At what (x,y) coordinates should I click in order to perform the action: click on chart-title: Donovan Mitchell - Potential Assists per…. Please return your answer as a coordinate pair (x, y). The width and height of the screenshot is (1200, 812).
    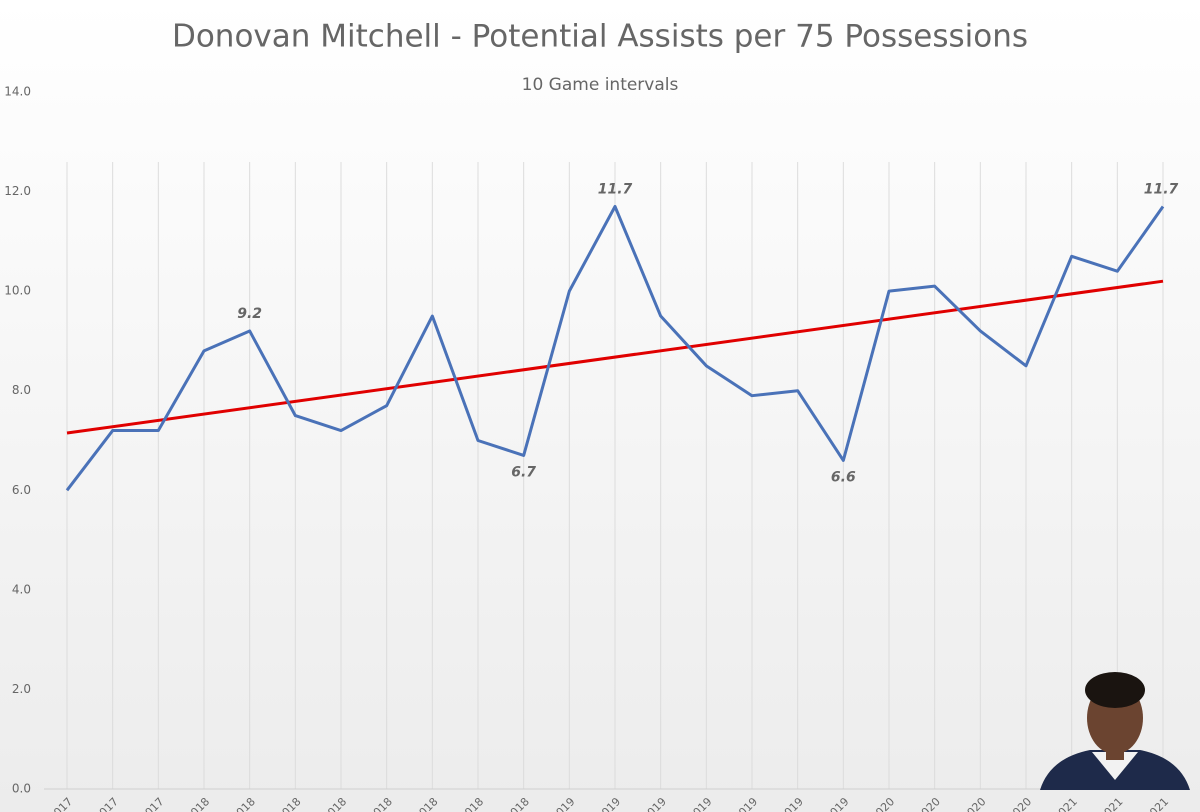
    Looking at the image, I should click on (600, 37).